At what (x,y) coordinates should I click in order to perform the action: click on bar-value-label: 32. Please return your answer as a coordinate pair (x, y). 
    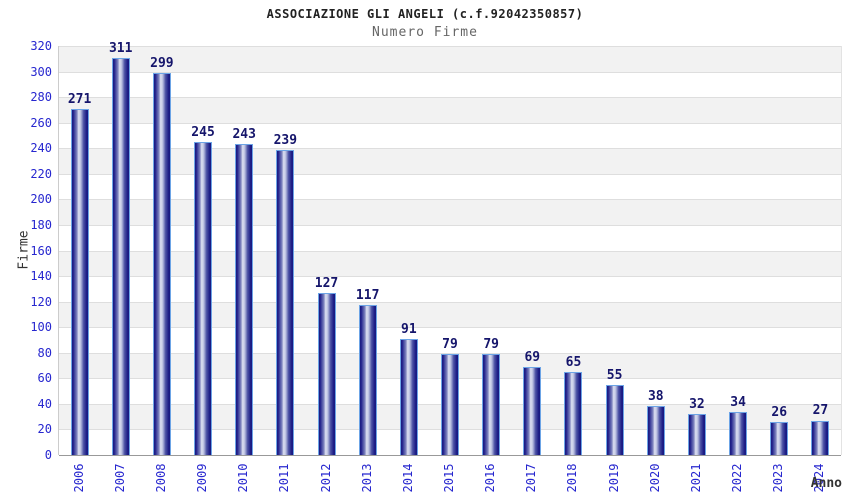
    Looking at the image, I should click on (697, 405).